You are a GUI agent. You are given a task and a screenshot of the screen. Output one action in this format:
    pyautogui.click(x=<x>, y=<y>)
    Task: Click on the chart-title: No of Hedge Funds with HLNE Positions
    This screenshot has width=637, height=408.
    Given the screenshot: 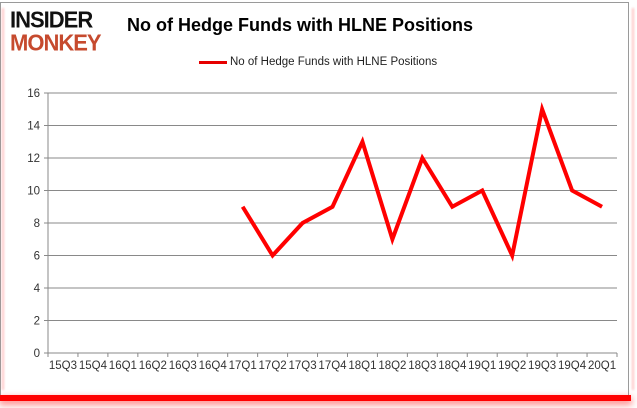 What is the action you would take?
    pyautogui.click(x=300, y=25)
    